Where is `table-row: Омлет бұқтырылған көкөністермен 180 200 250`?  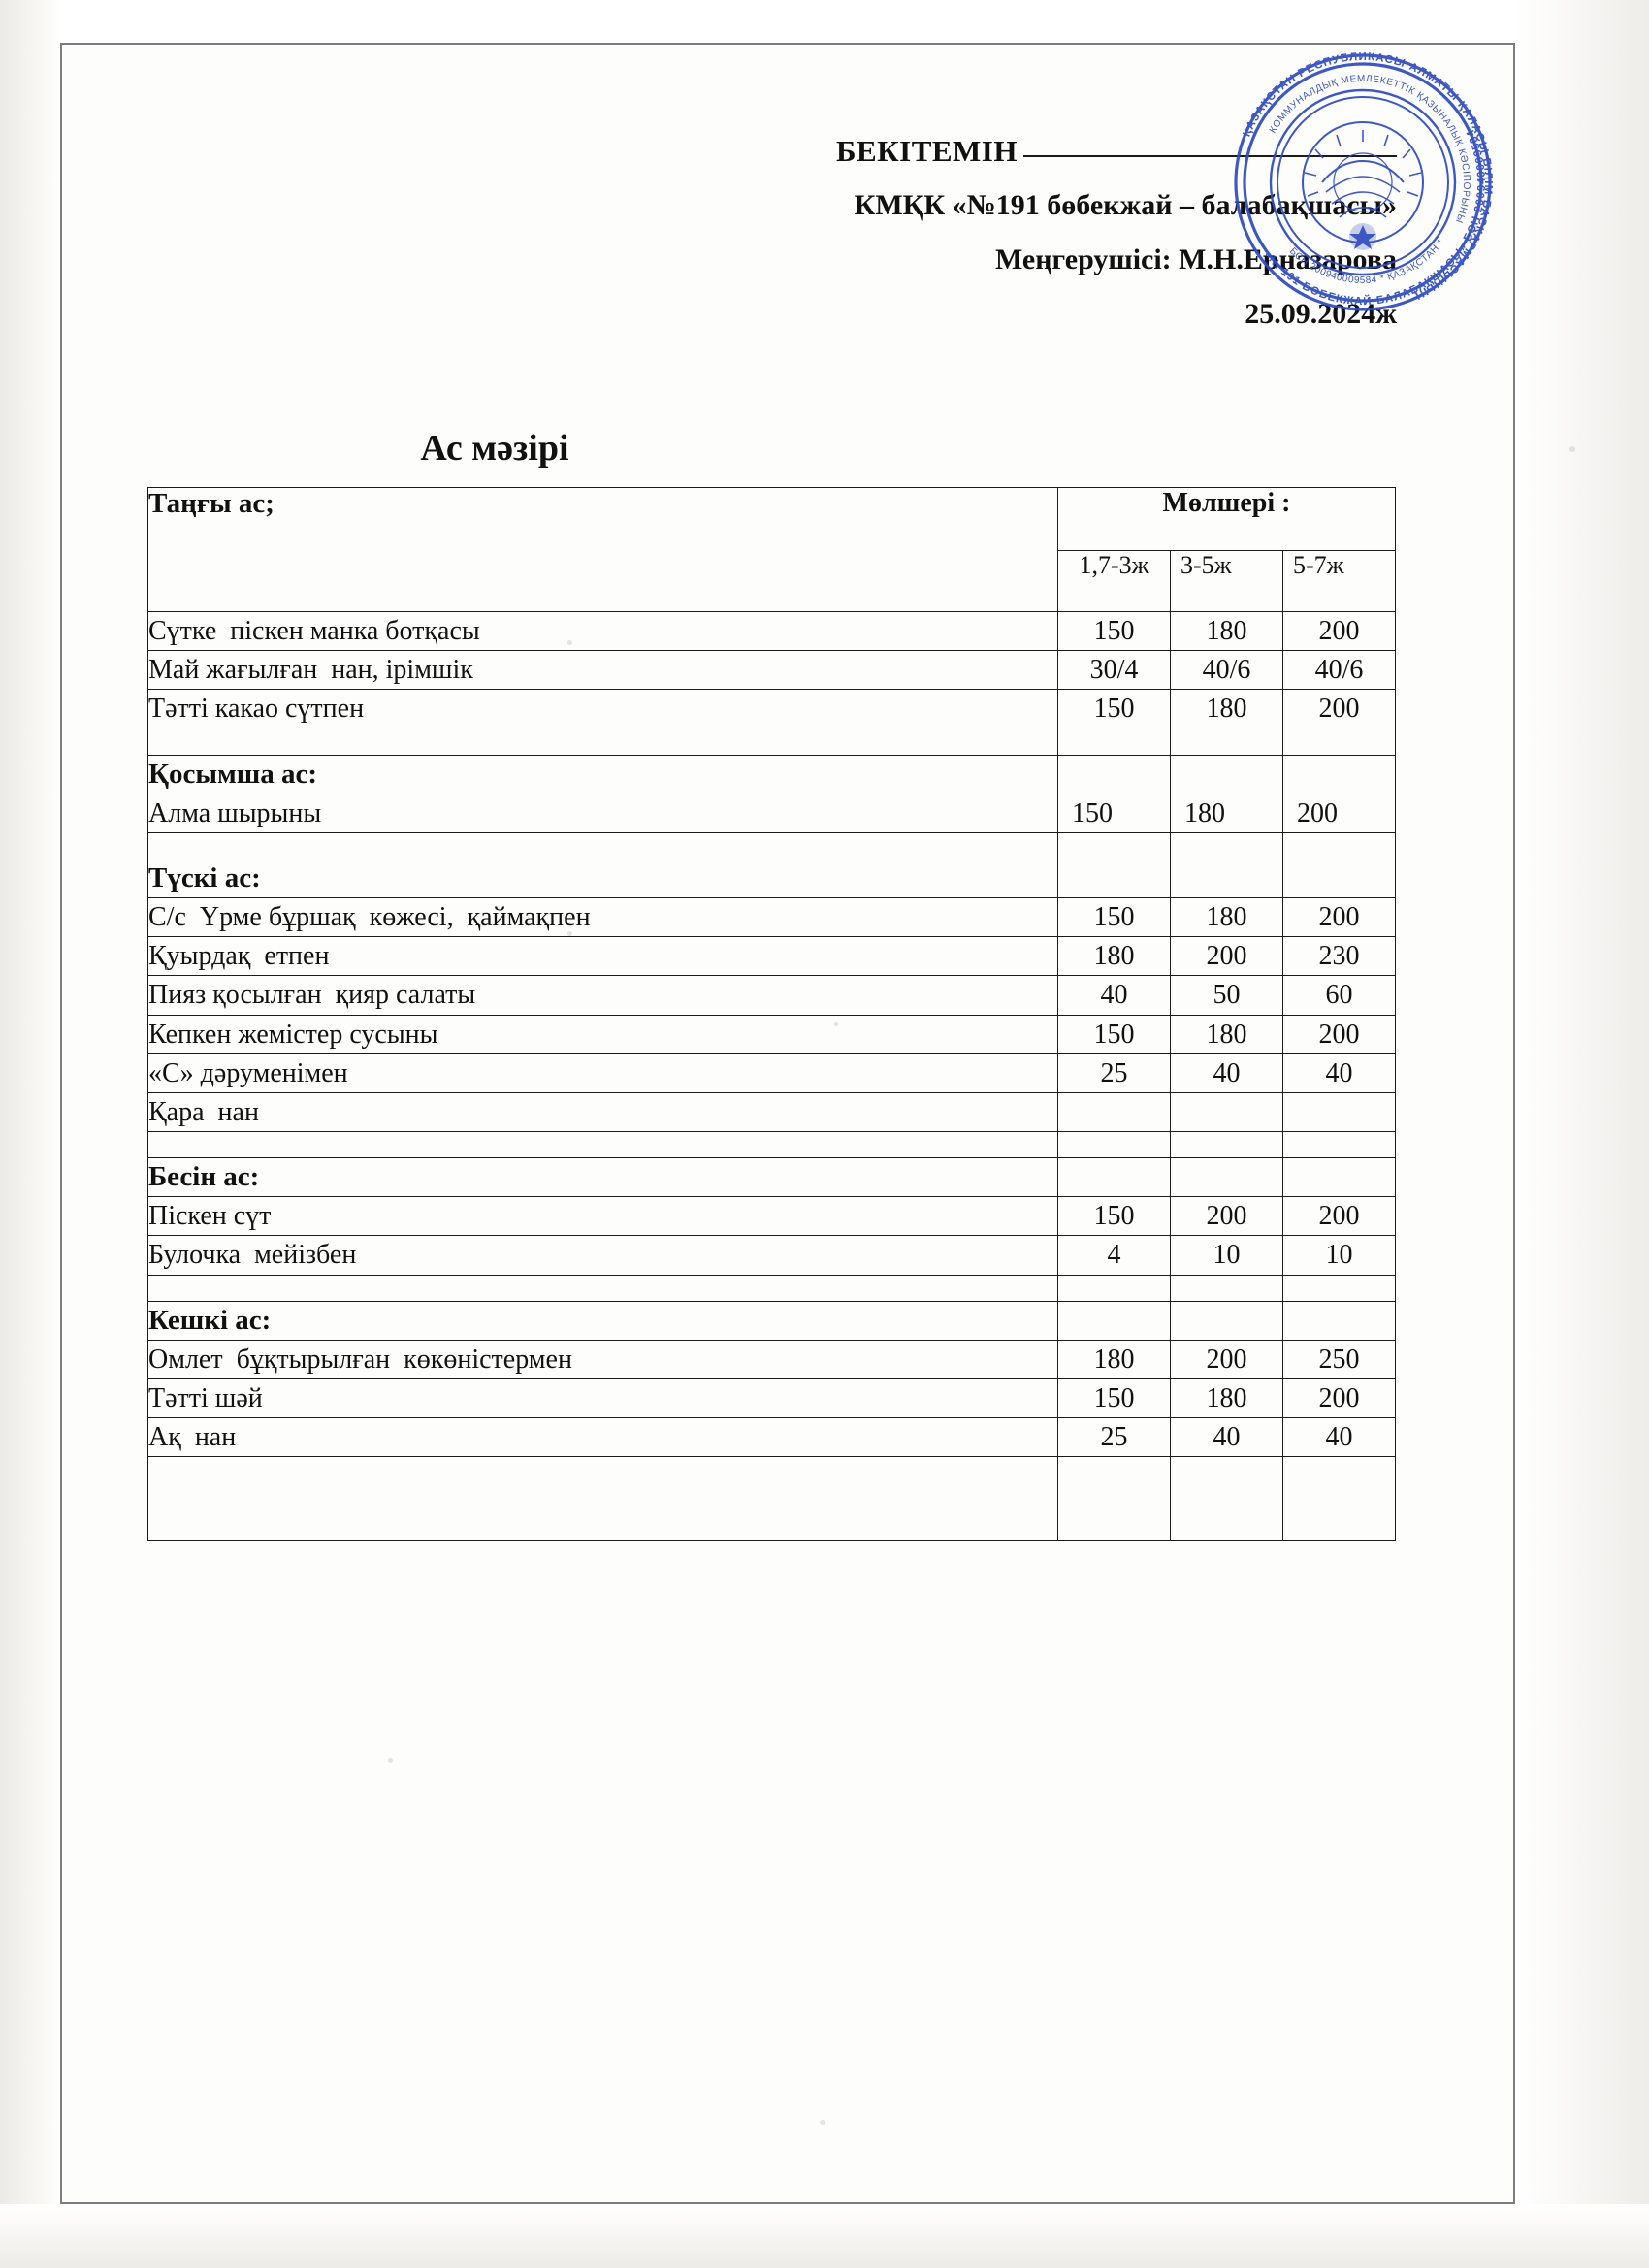 table-row: Омлет бұқтырылған көкөністермен 180 200 250 is located at coordinates (771, 1359).